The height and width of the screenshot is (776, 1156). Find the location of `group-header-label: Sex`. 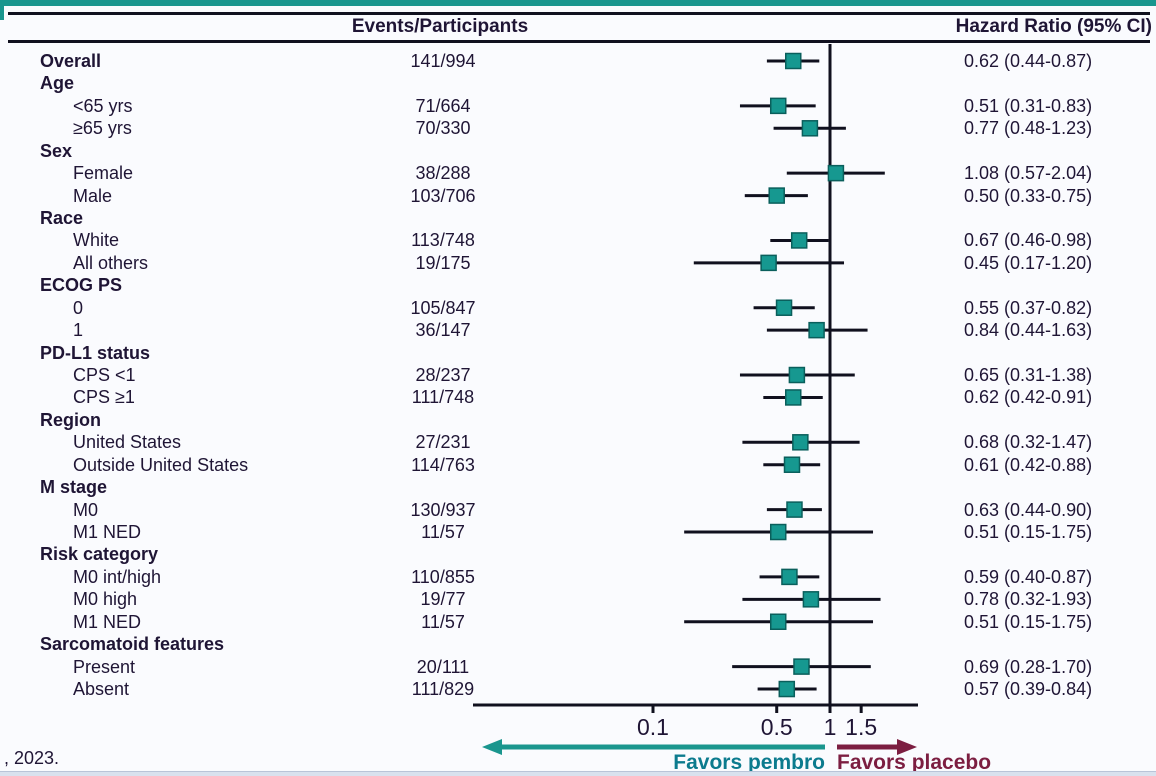

group-header-label: Sex is located at coordinates (56, 150).